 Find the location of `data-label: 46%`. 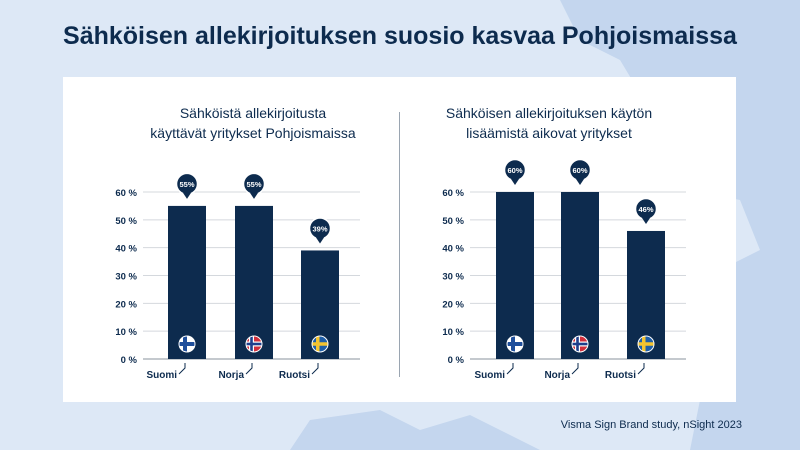

data-label: 46% is located at coordinates (645, 209).